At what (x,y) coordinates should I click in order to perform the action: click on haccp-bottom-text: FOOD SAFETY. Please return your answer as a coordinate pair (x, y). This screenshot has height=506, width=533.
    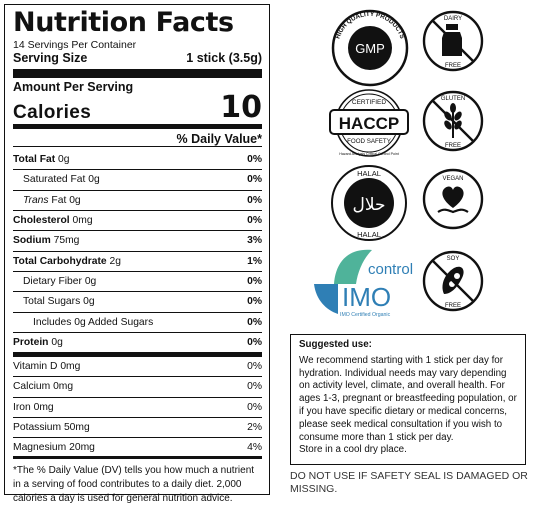
    Looking at the image, I should click on (369, 141).